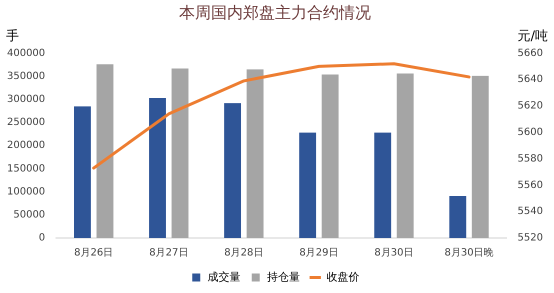  What do you see at coordinates (26, 122) in the screenshot?
I see `y-tick-label: 250000` at bounding box center [26, 122].